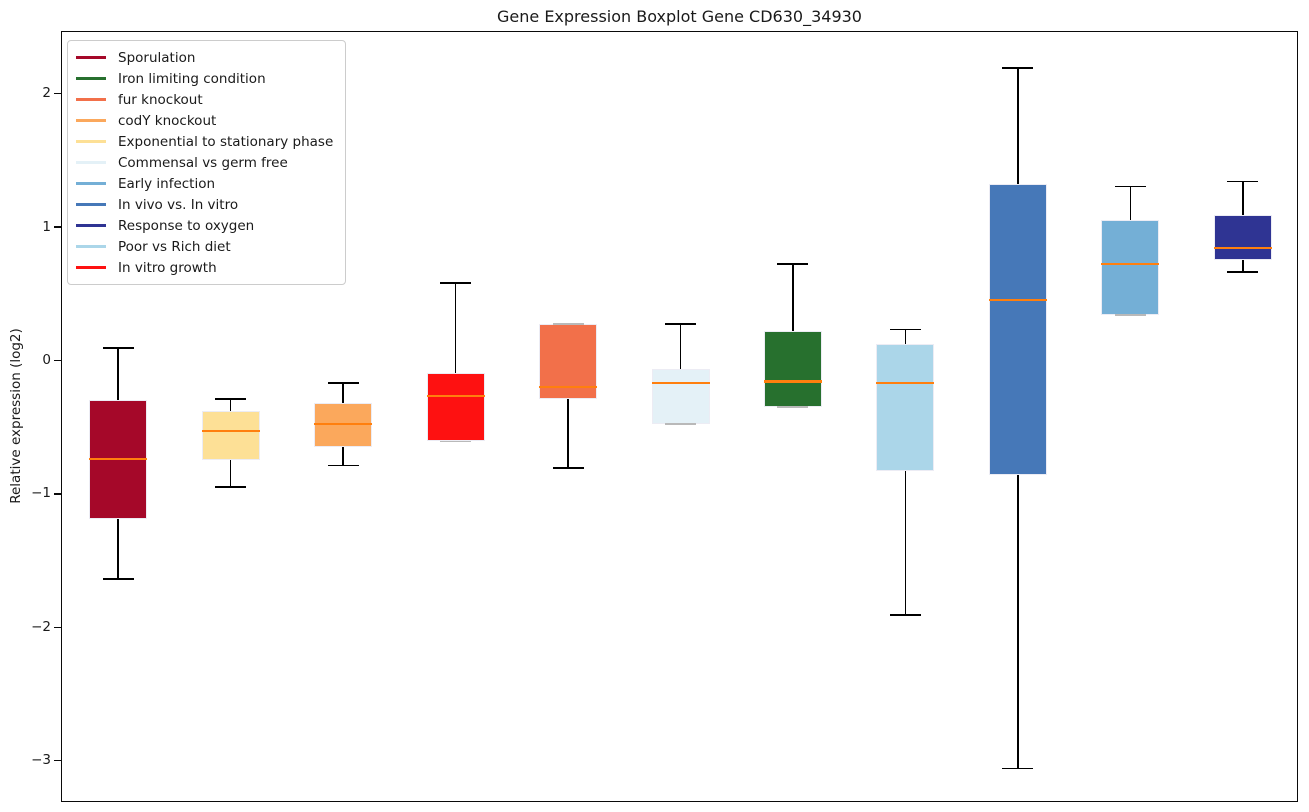  Describe the element at coordinates (204, 99) in the screenshot. I see `legend-item-fur-knockout: fur knockout` at that location.